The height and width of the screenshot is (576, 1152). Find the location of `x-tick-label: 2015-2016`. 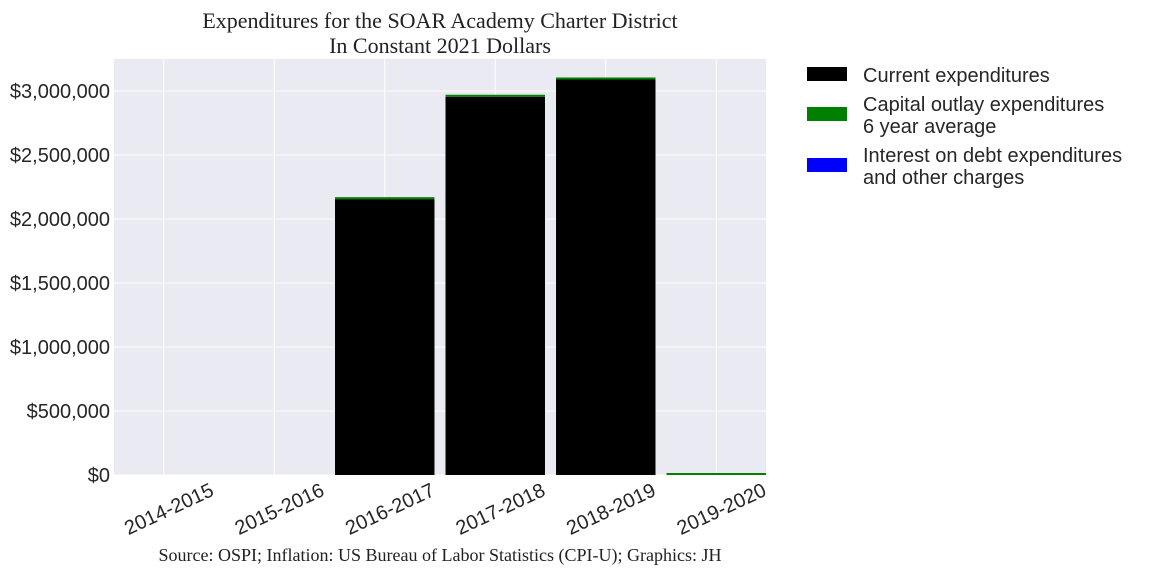

x-tick-label: 2015-2016 is located at coordinates (280, 509).